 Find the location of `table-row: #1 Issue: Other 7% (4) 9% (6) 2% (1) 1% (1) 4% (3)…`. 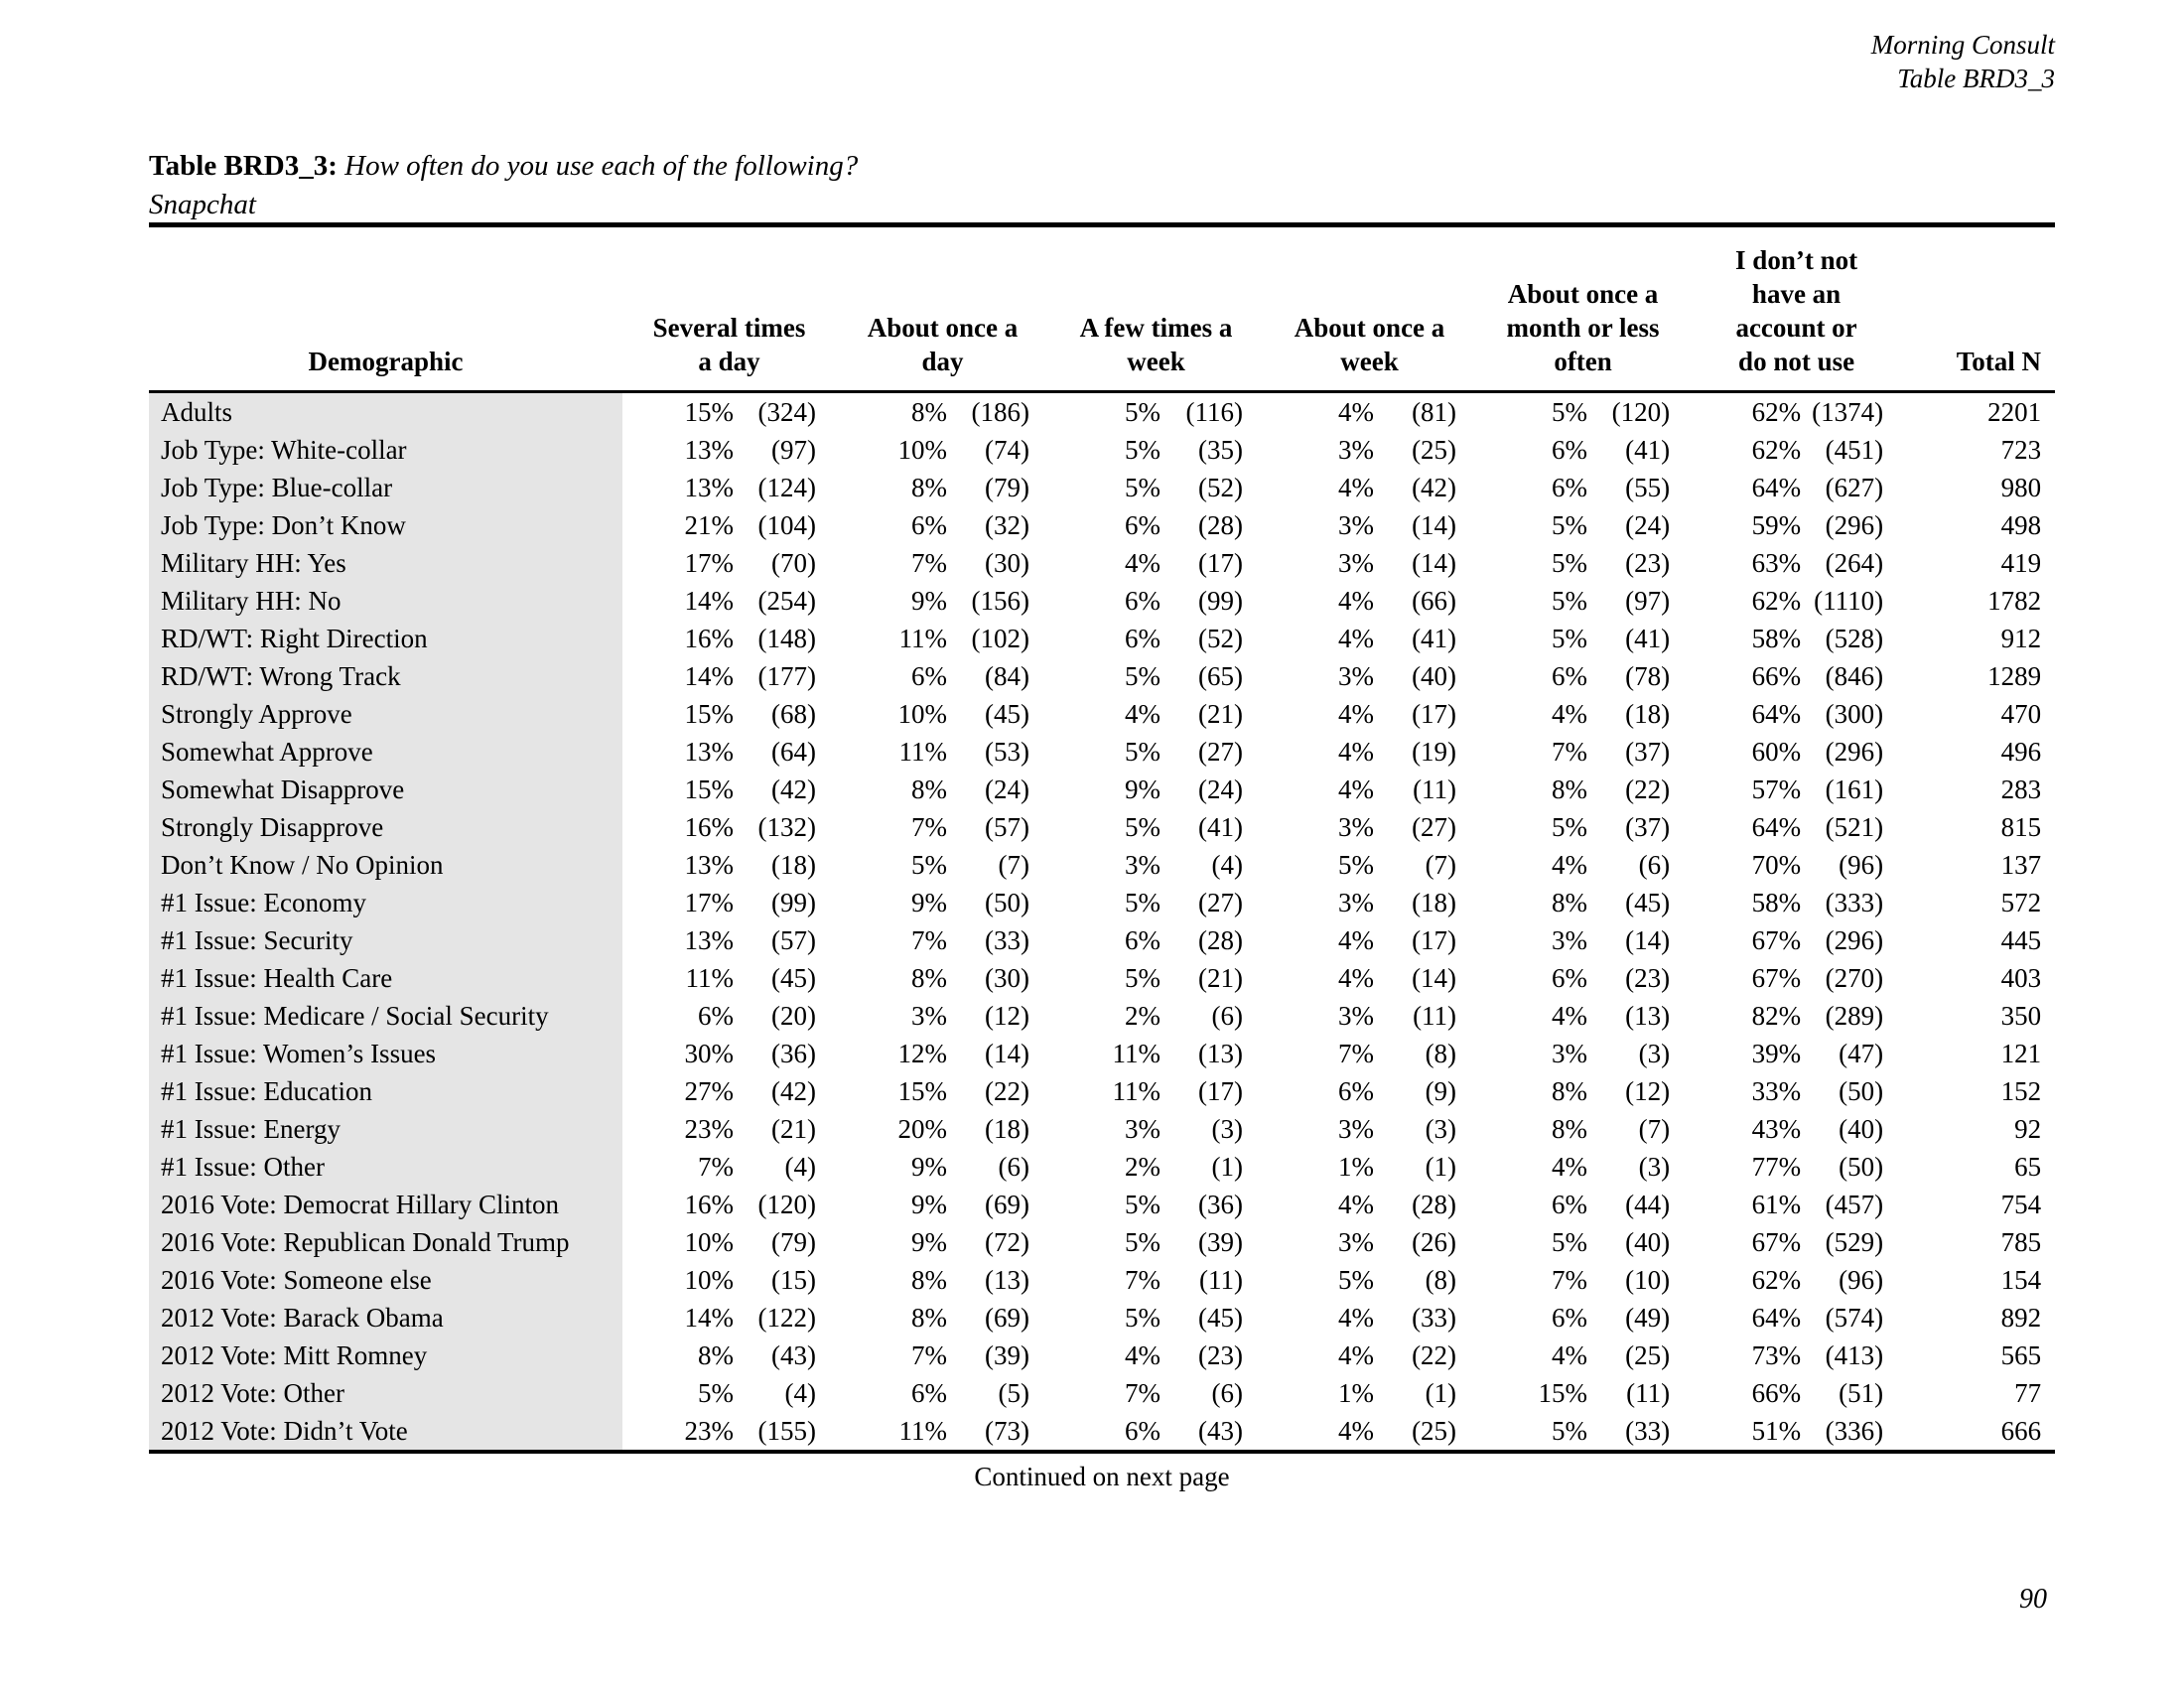

table-row: #1 Issue: Other 7% (4) 9% (6) 2% (1) 1% (1) 4% (3)… is located at coordinates (1102, 1167).